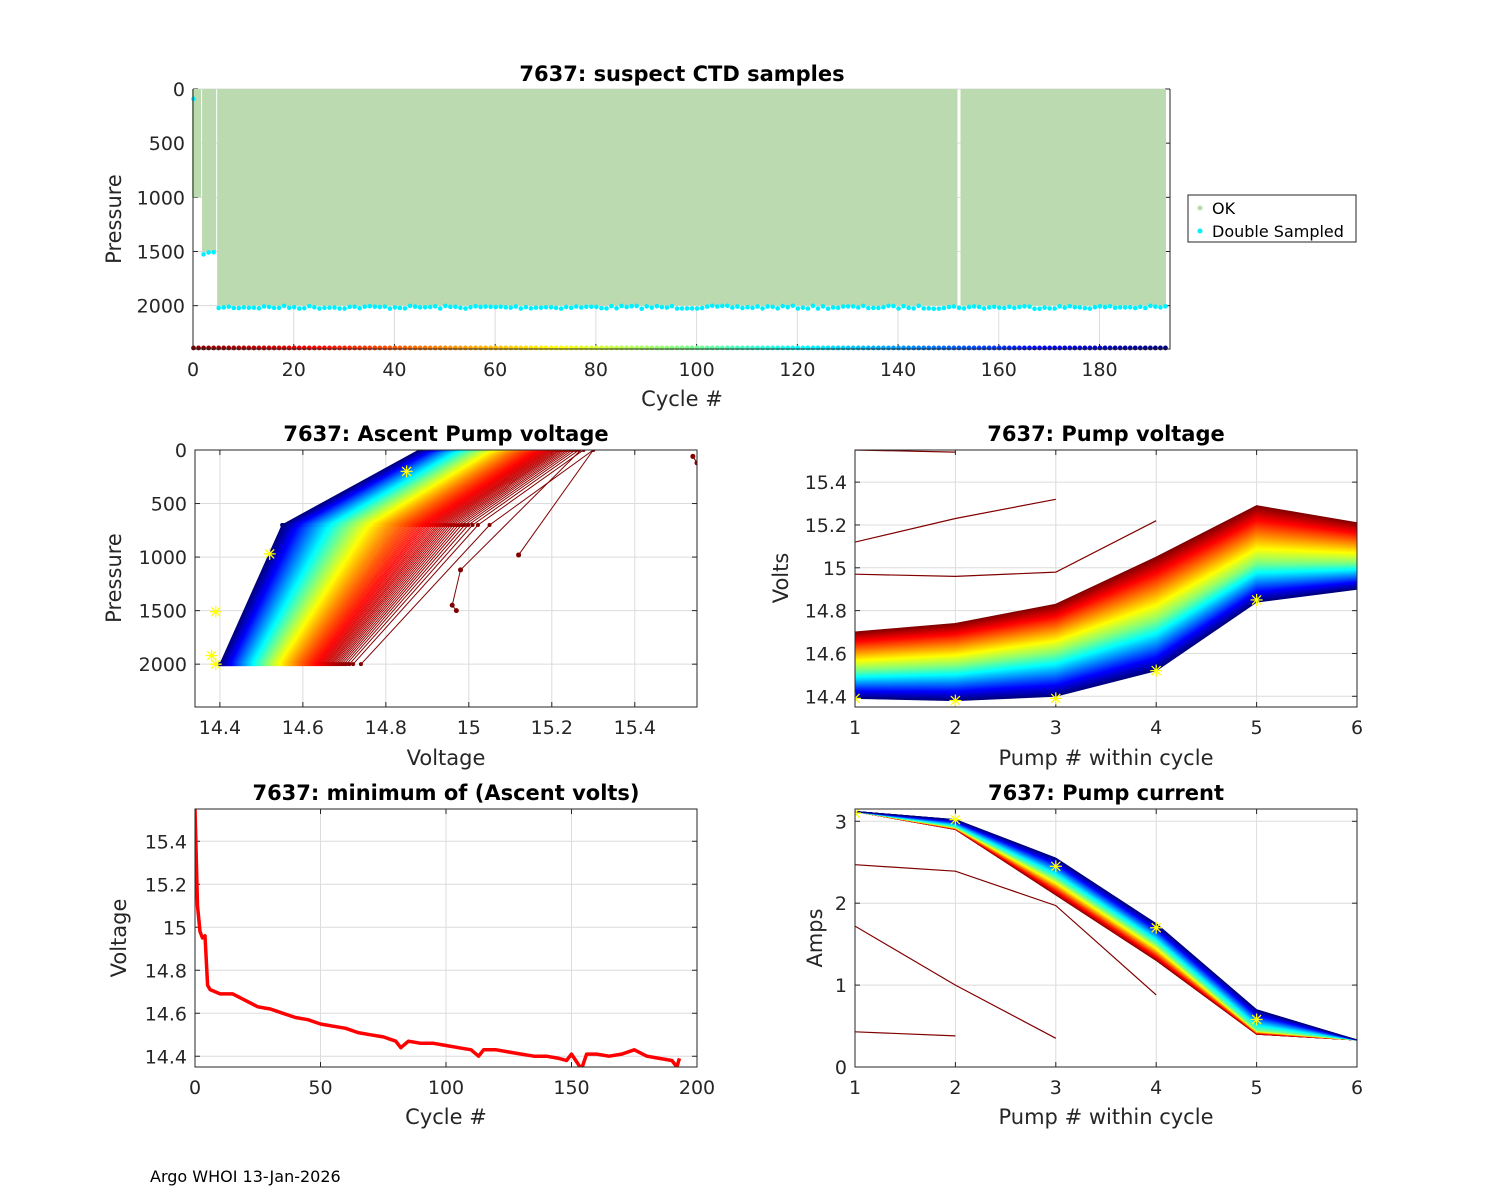 The width and height of the screenshot is (1500, 1200). What do you see at coordinates (166, 885) in the screenshot?
I see `y-tick-label: 15.2` at bounding box center [166, 885].